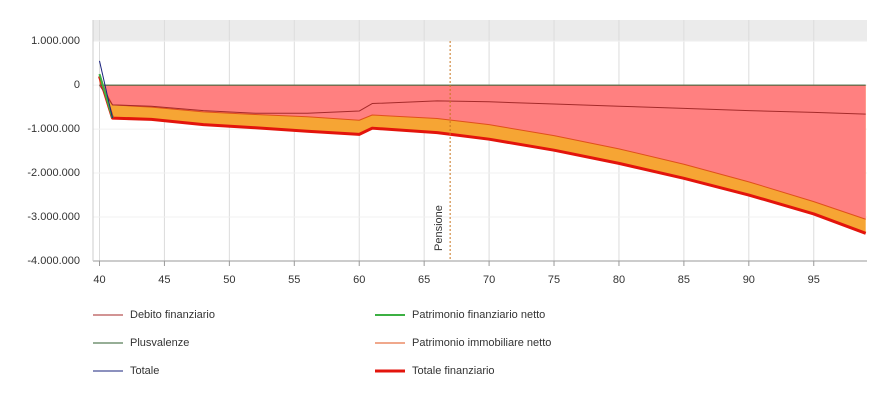 The width and height of the screenshot is (888, 400). I want to click on annotation-label: Pensione, so click(439, 228).